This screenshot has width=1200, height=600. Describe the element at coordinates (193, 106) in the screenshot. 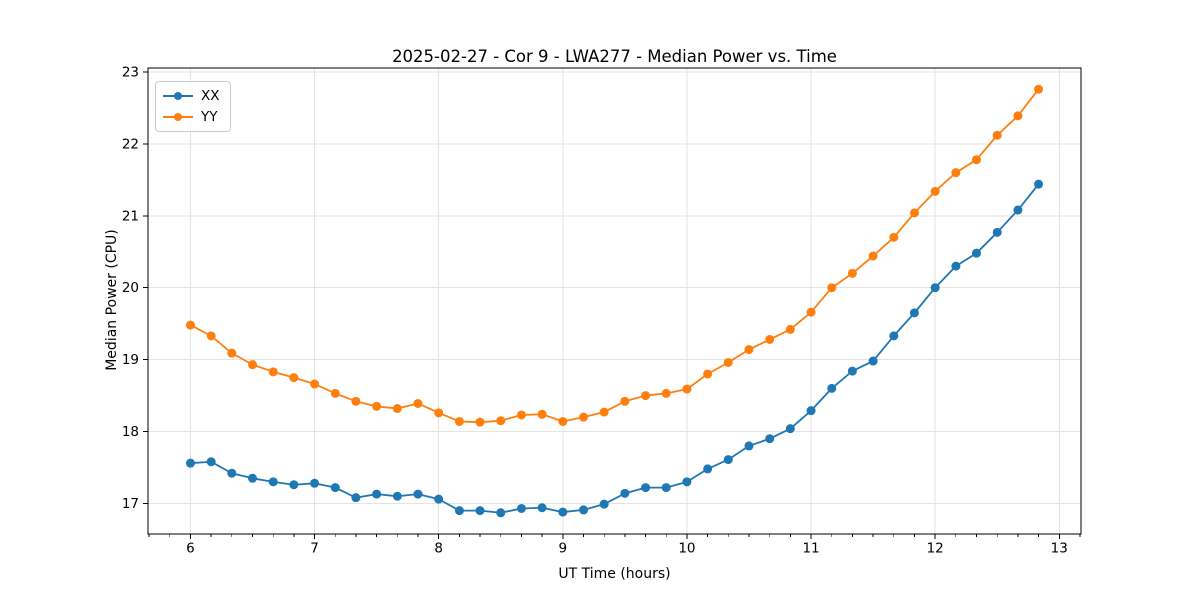

I see `legend: XX YY` at that location.